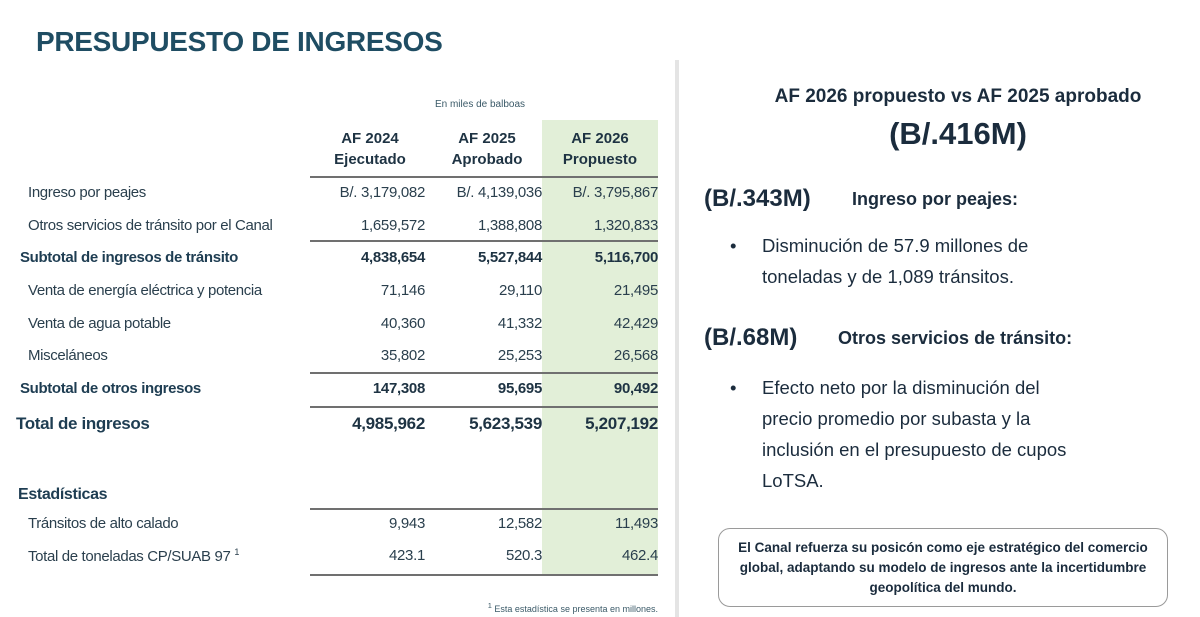  What do you see at coordinates (519, 323) in the screenshot?
I see `table-cell: 41,332` at bounding box center [519, 323].